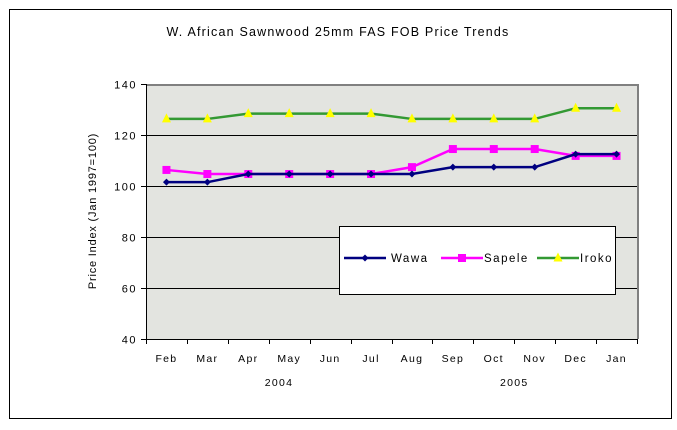 This screenshot has width=677, height=430. I want to click on legend-box, so click(477, 260).